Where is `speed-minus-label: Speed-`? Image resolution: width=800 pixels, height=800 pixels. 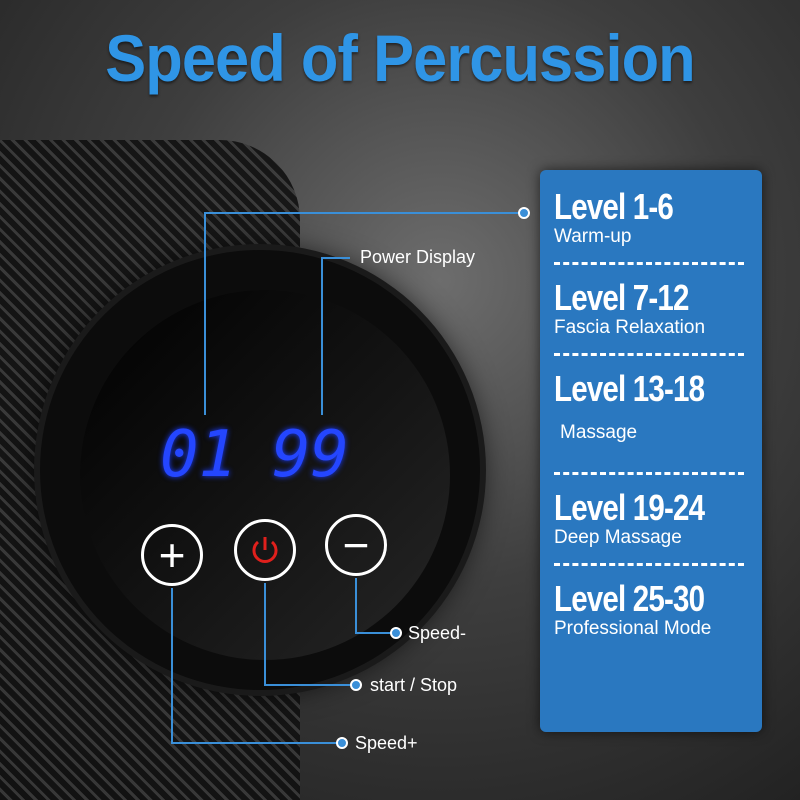 speed-minus-label: Speed- is located at coordinates (437, 633).